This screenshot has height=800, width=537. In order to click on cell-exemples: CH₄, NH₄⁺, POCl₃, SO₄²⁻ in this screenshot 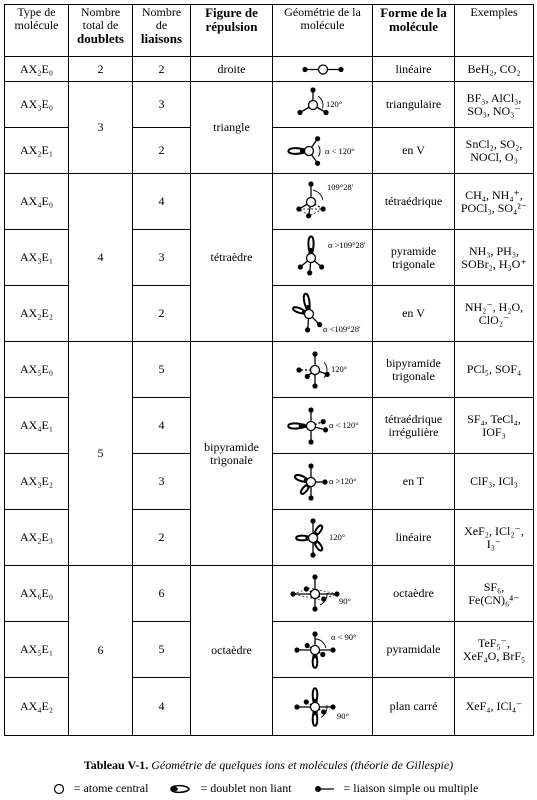, I will do `click(494, 201)`.